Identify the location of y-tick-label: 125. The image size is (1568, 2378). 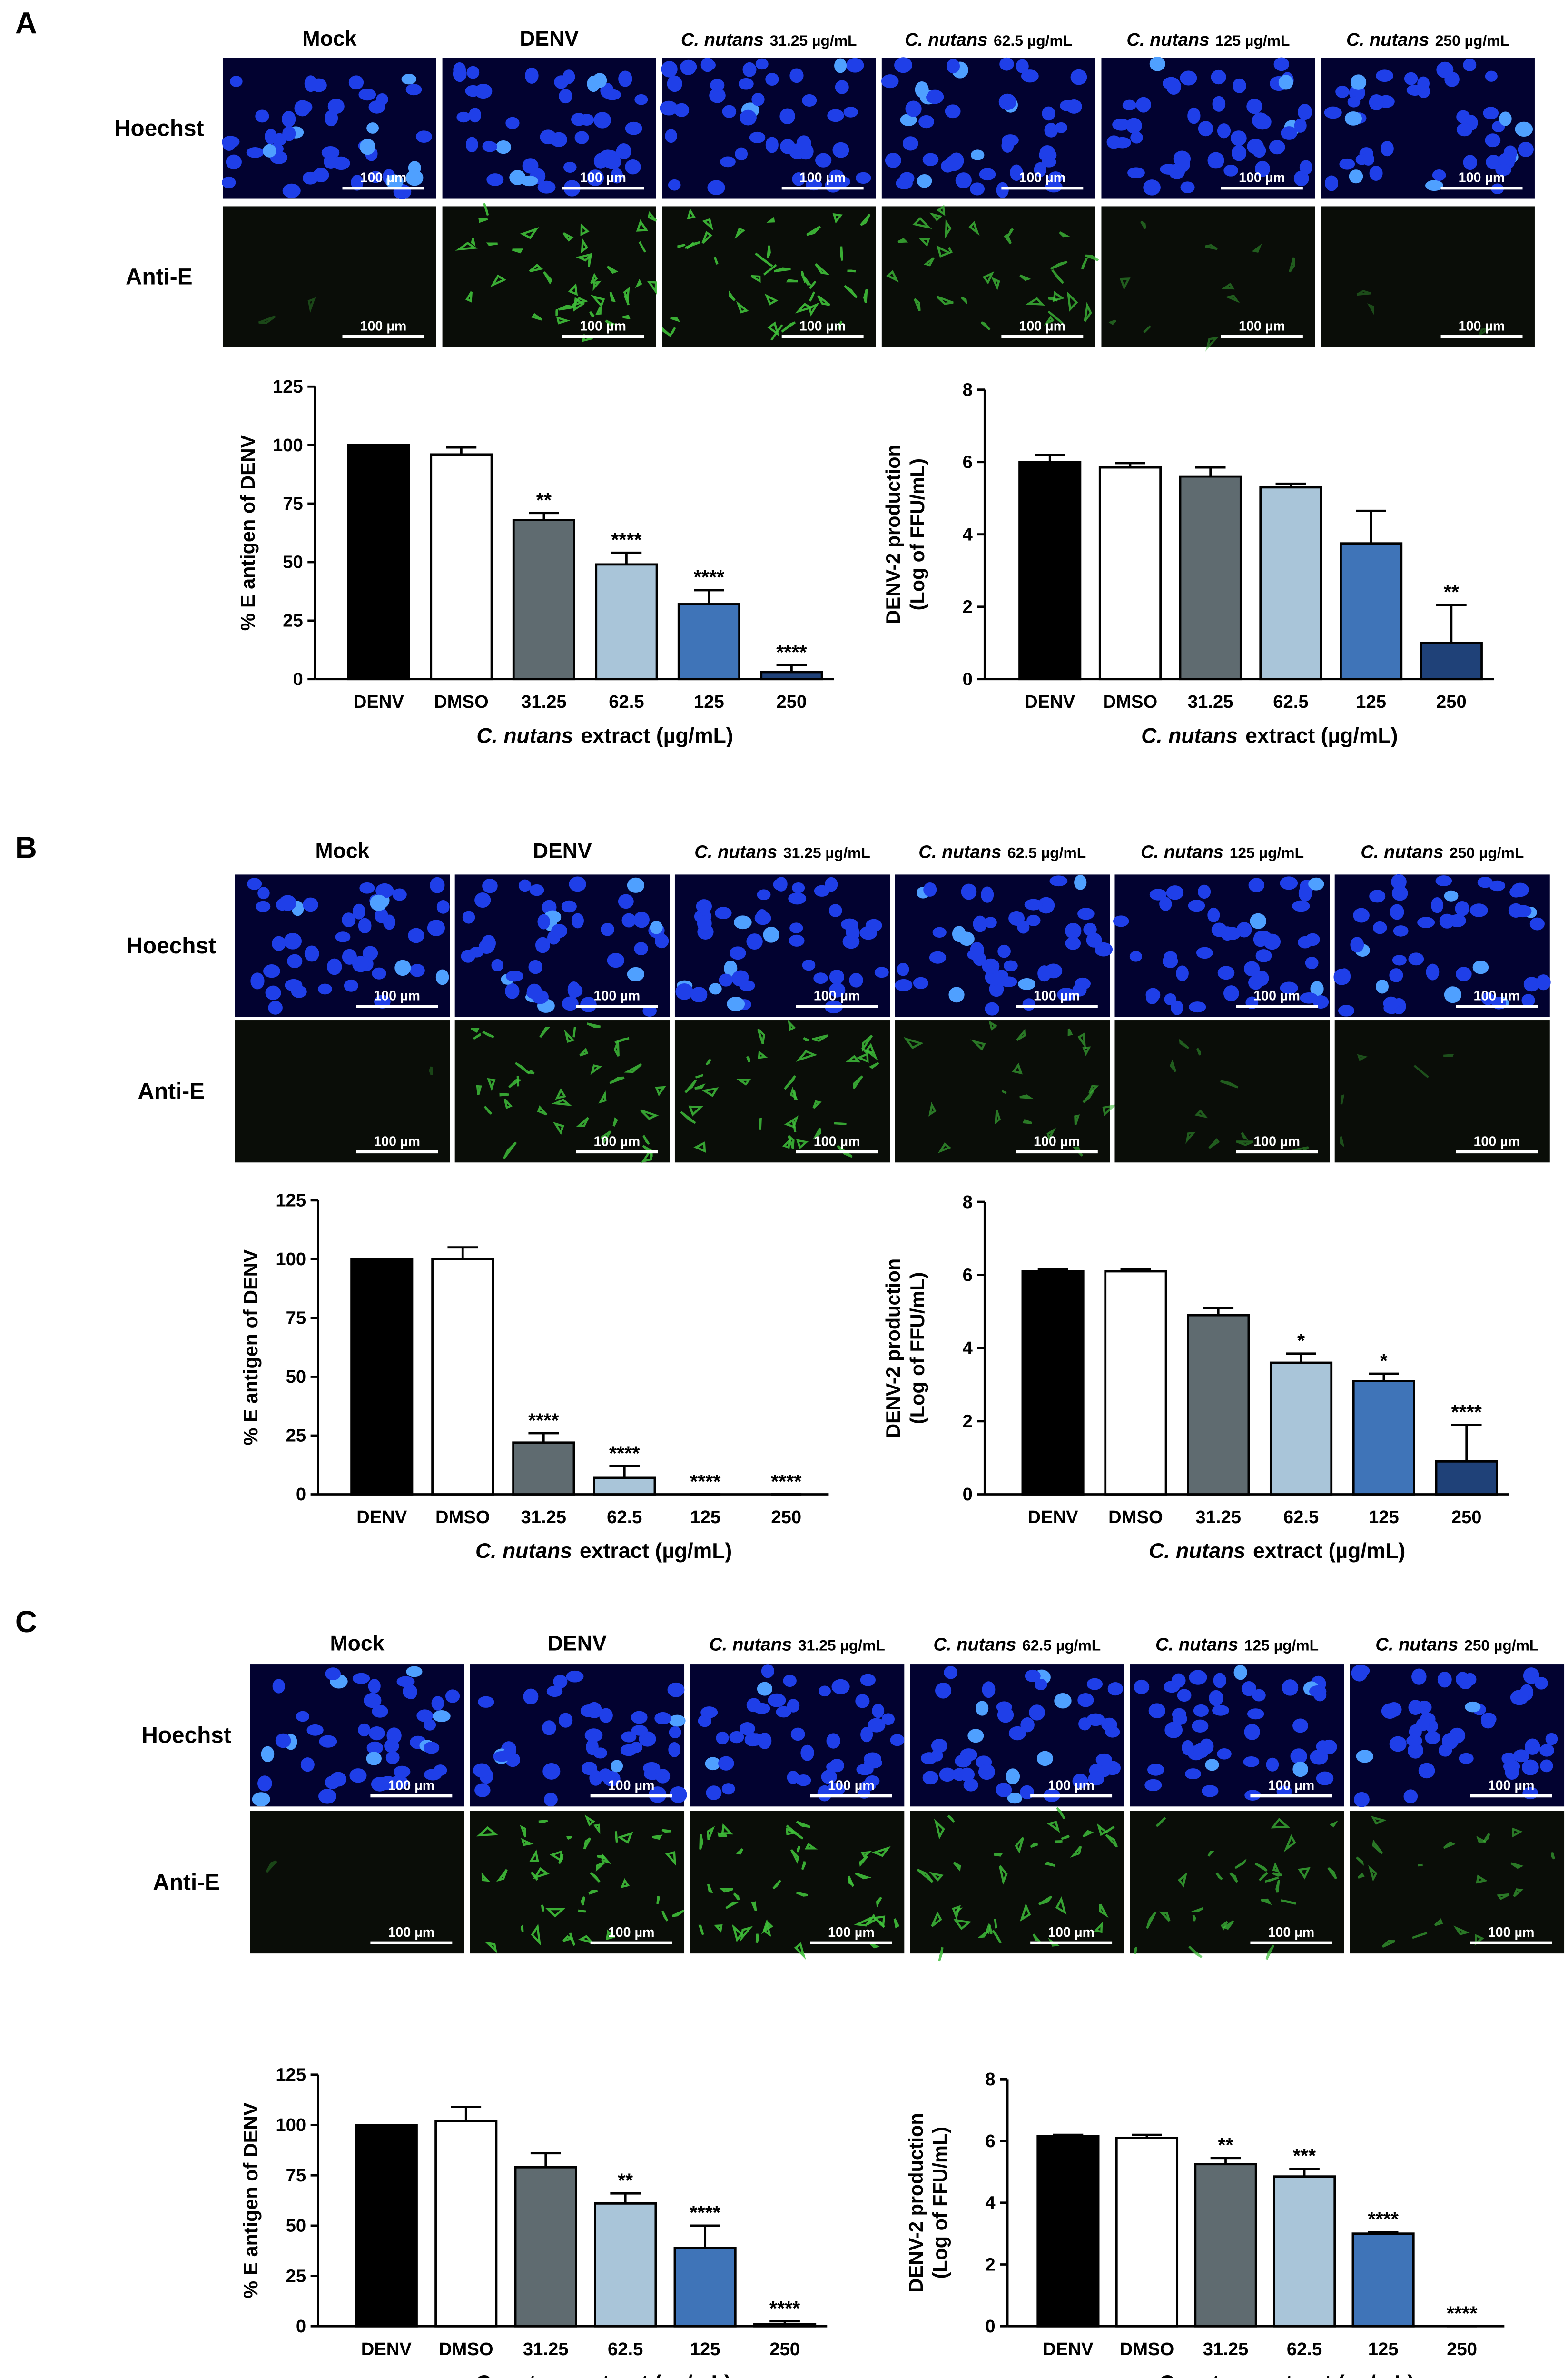
(291, 1200).